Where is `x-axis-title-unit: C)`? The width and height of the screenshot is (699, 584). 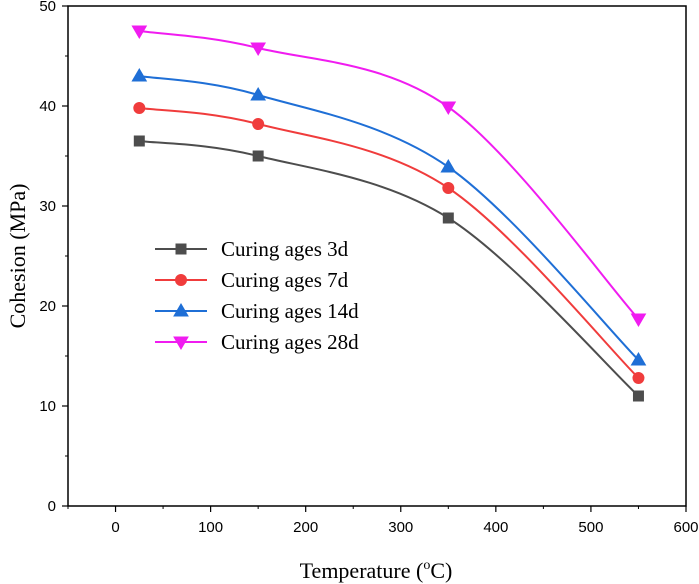 x-axis-title-unit: C) is located at coordinates (441, 570).